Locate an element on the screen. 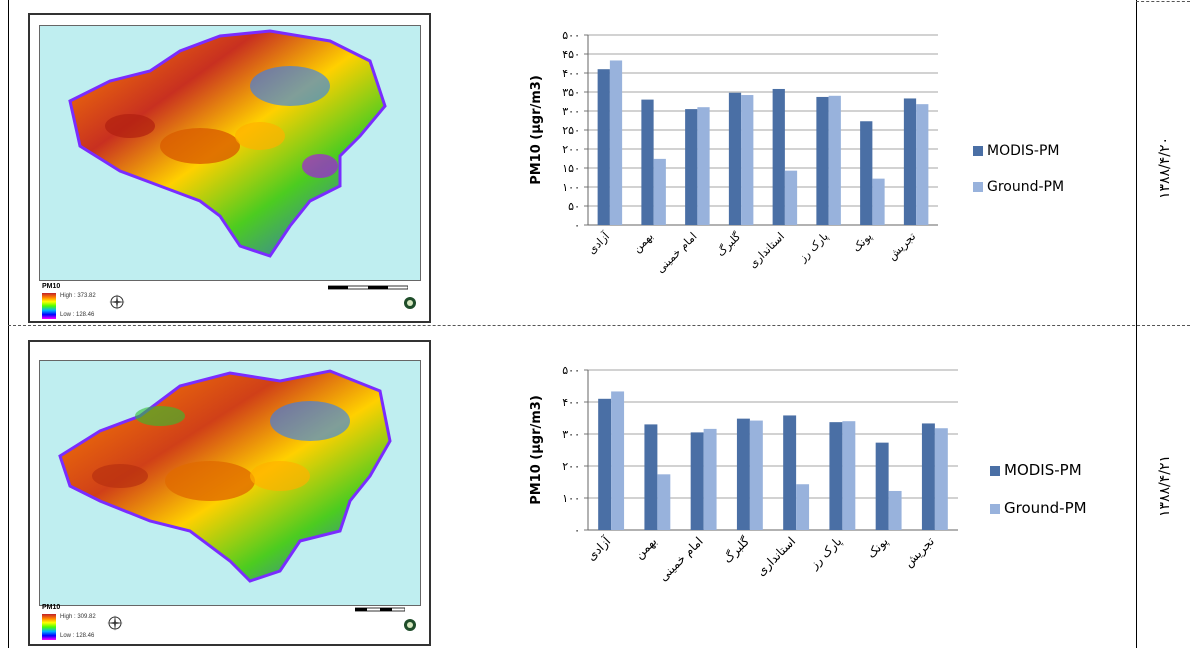  y-tick-label: ۳۵۰ is located at coordinates (571, 92).